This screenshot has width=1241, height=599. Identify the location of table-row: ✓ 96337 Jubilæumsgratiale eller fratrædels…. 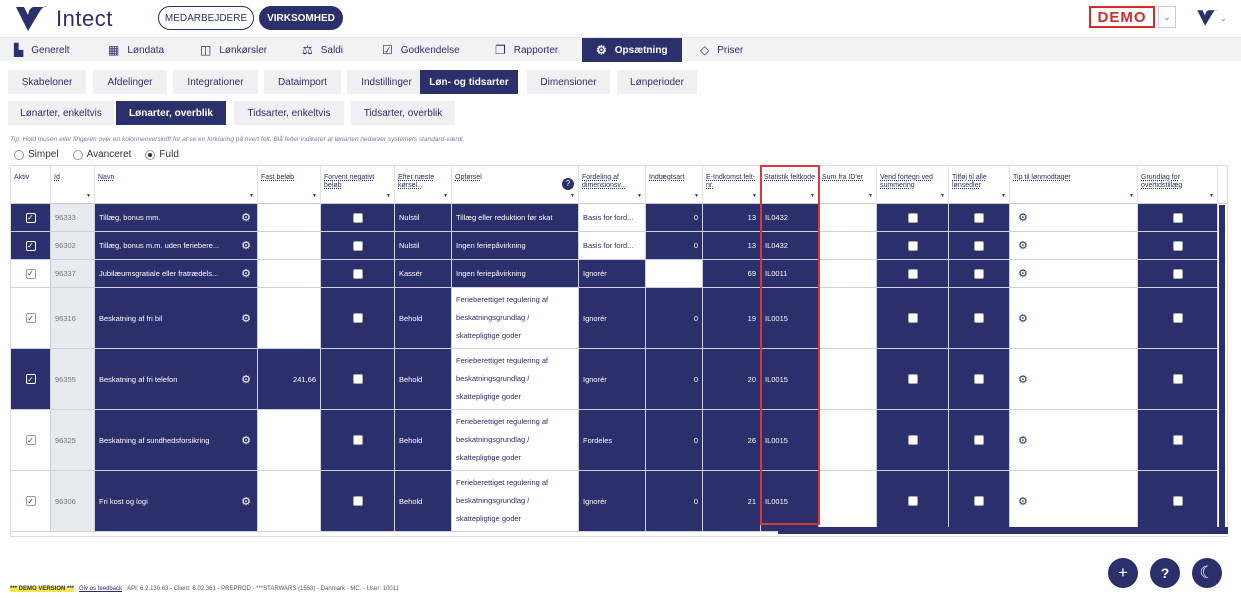
(619, 274).